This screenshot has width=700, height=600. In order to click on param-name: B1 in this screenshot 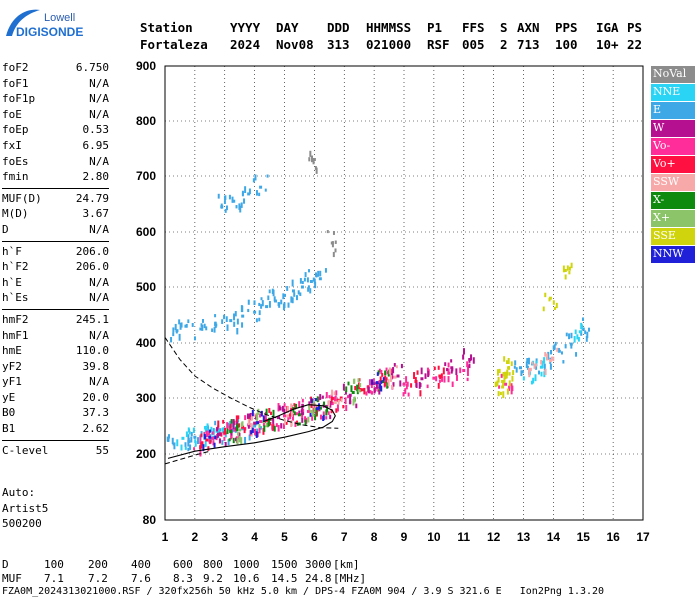, I will do `click(9, 429)`.